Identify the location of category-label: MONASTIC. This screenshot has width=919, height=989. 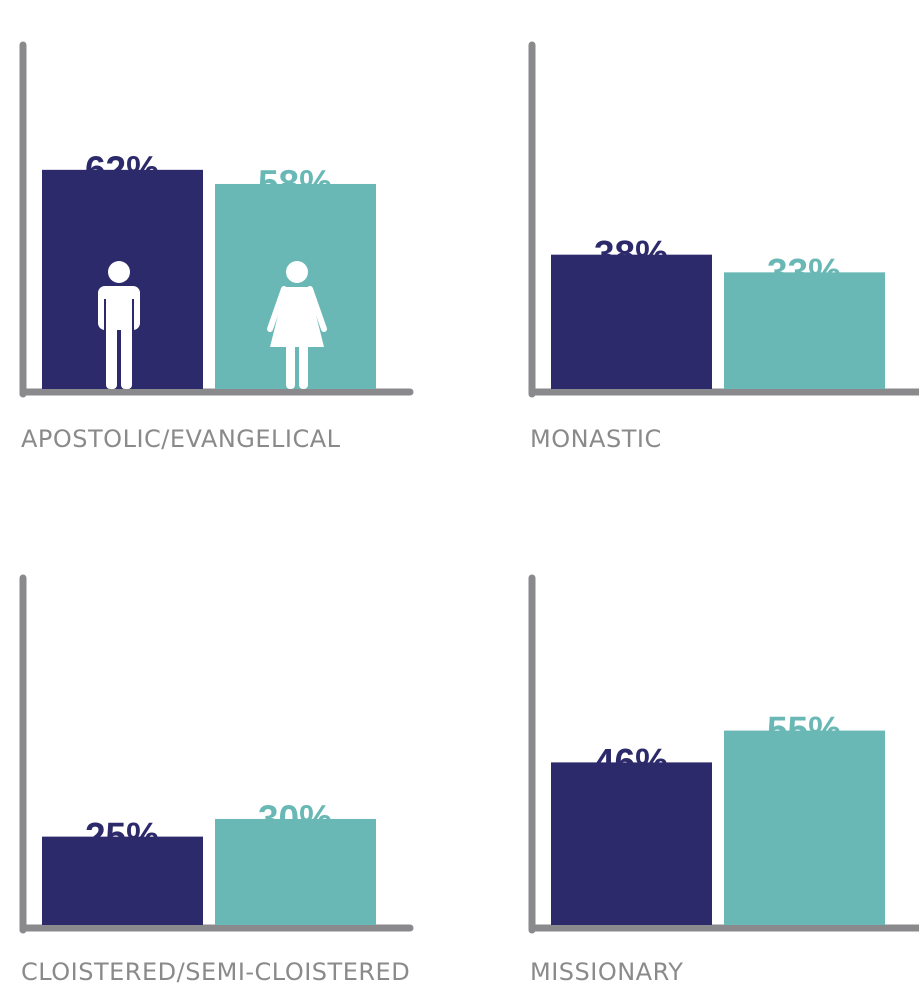
(596, 439).